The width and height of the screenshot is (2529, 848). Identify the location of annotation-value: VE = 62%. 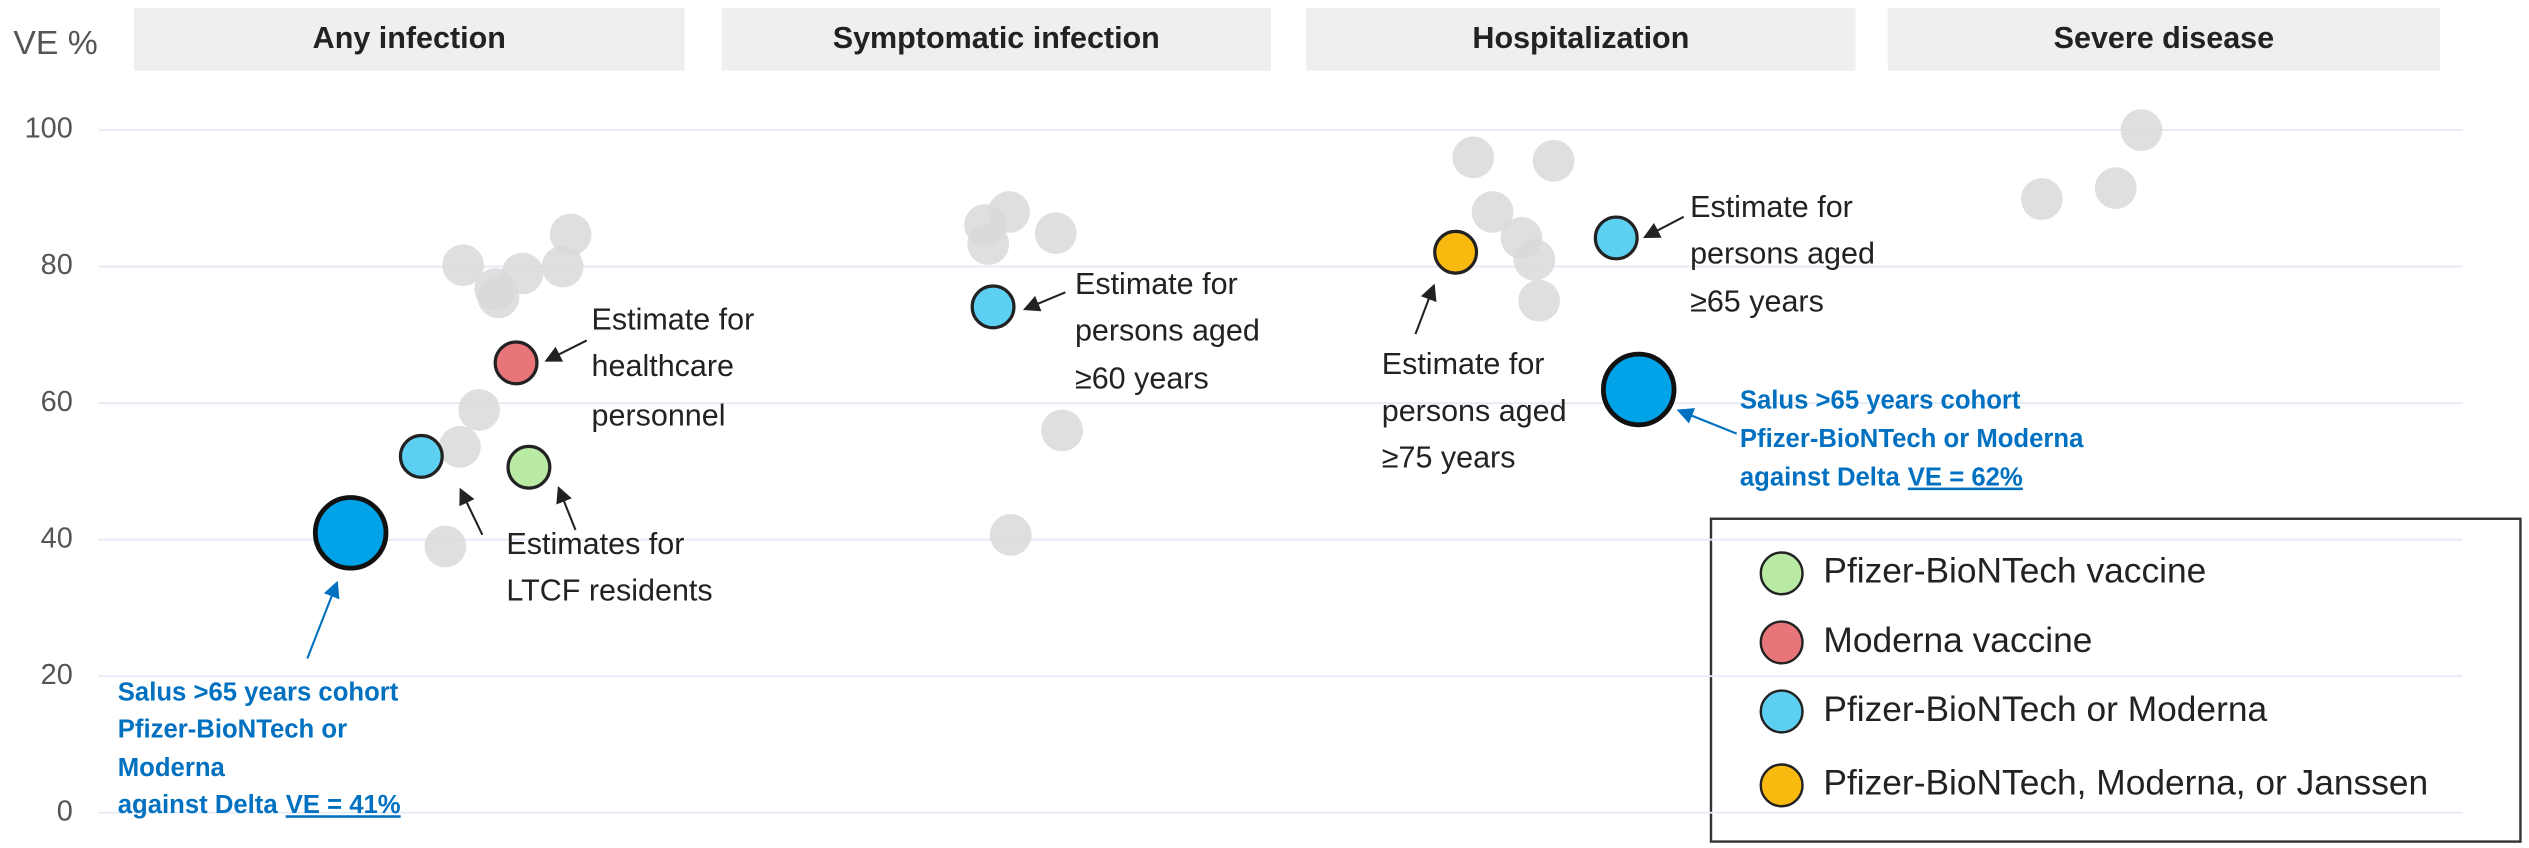
(1965, 477).